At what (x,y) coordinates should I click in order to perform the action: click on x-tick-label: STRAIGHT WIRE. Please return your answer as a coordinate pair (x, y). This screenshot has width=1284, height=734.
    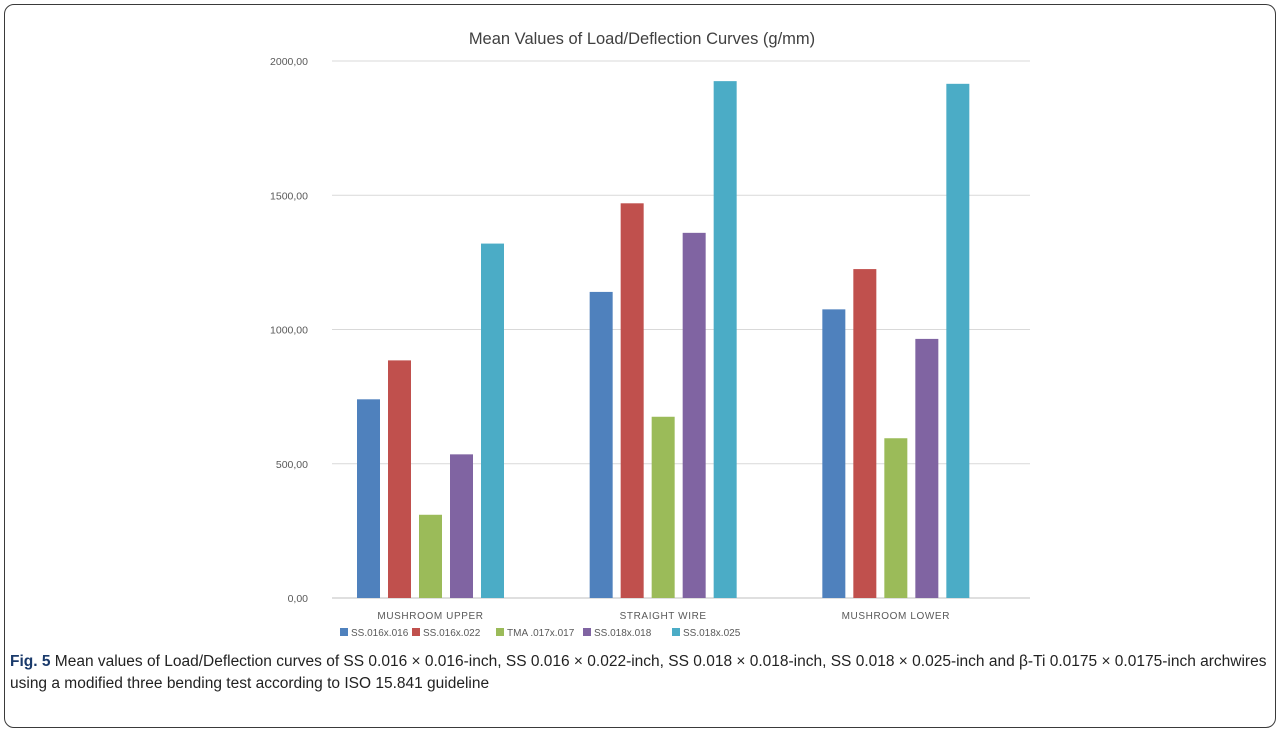
    Looking at the image, I should click on (663, 616).